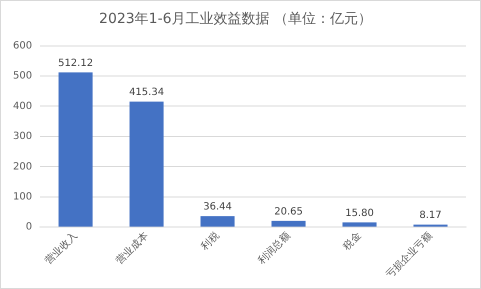  I want to click on x-tick-label: 亏损企业亏额, so click(409, 255).